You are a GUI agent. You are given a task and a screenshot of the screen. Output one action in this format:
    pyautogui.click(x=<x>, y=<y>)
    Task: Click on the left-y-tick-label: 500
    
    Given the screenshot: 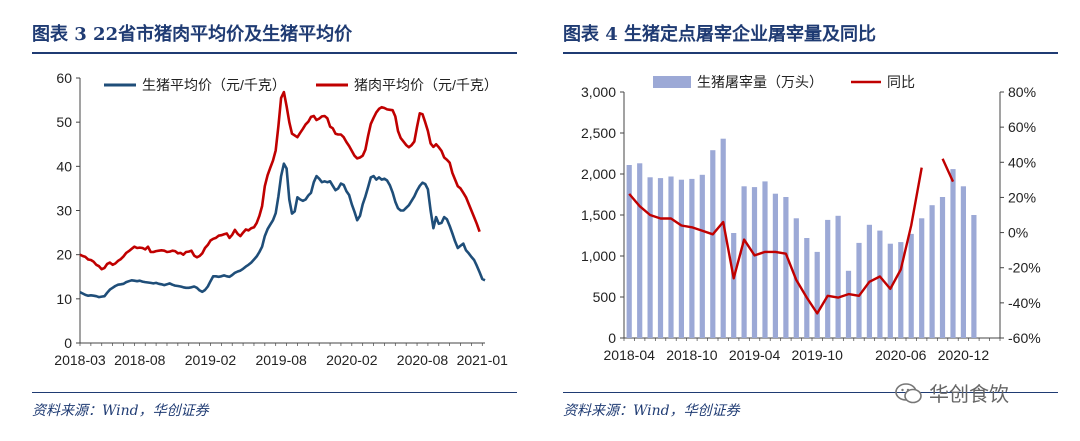 What is the action you would take?
    pyautogui.click(x=605, y=297)
    